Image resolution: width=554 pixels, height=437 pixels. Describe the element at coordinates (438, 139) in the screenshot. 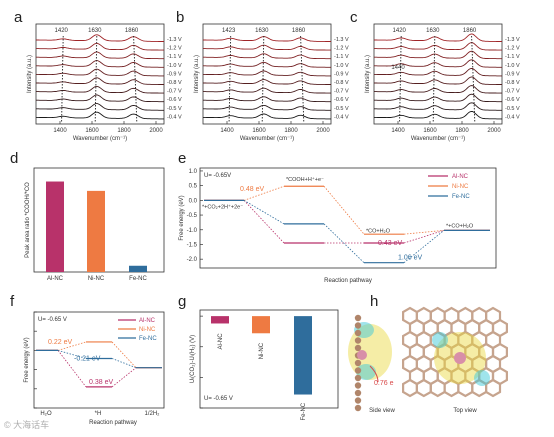

I see `x-axis-label: Wavenumber (cm⁻¹)` at that location.